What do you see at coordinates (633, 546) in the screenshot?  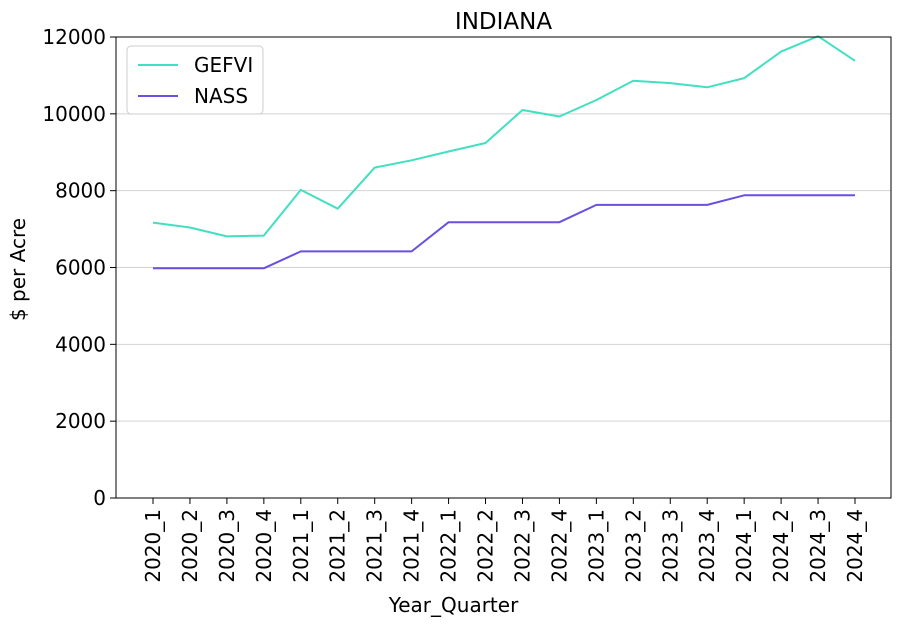 I see `x-tick-label: 2023_2` at bounding box center [633, 546].